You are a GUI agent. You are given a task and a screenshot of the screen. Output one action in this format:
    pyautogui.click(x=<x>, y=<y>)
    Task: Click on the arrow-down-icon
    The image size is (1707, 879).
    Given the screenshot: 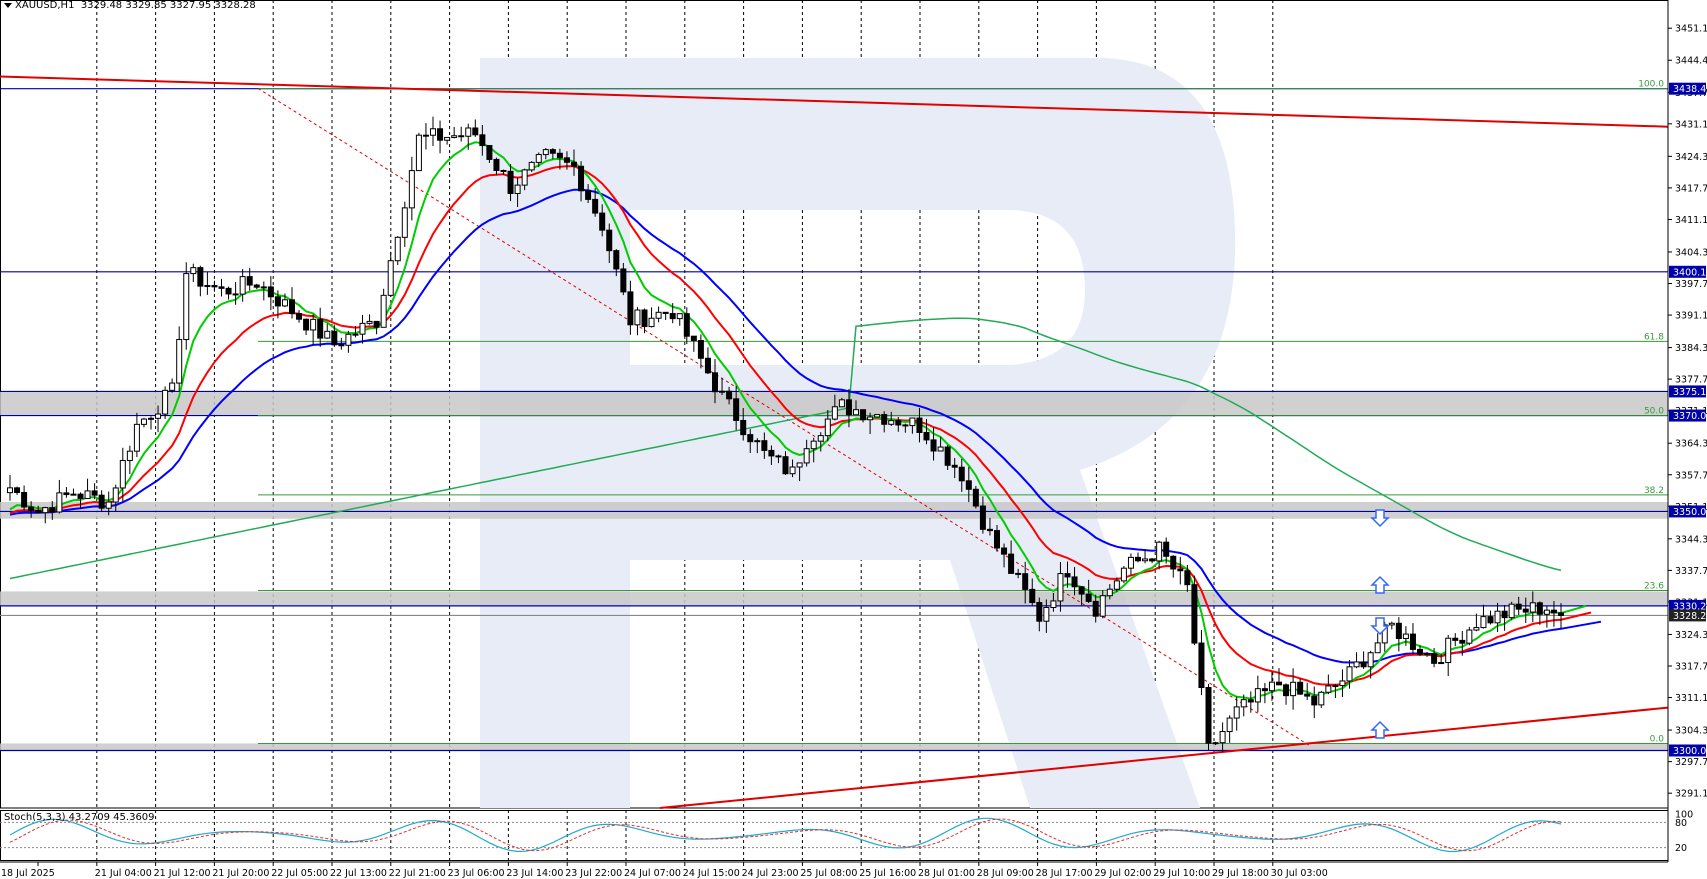 What is the action you would take?
    pyautogui.click(x=1380, y=518)
    